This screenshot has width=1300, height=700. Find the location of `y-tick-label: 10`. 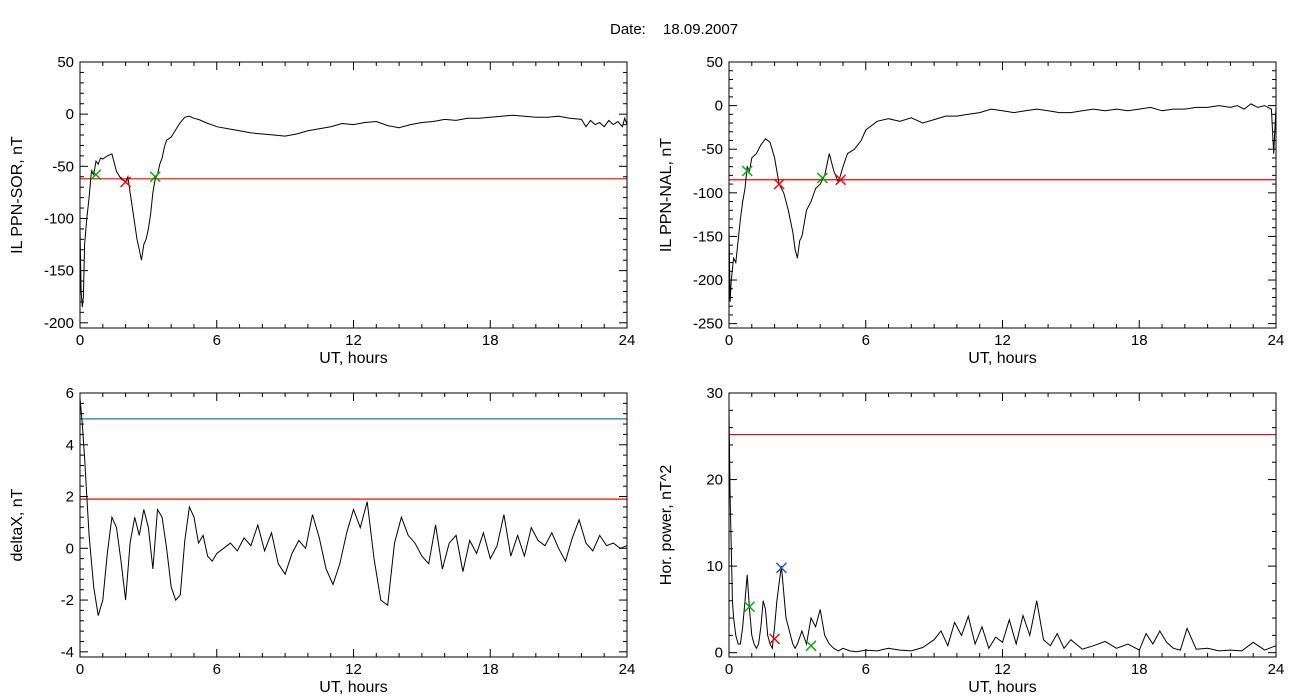

y-tick-label: 10 is located at coordinates (714, 566).